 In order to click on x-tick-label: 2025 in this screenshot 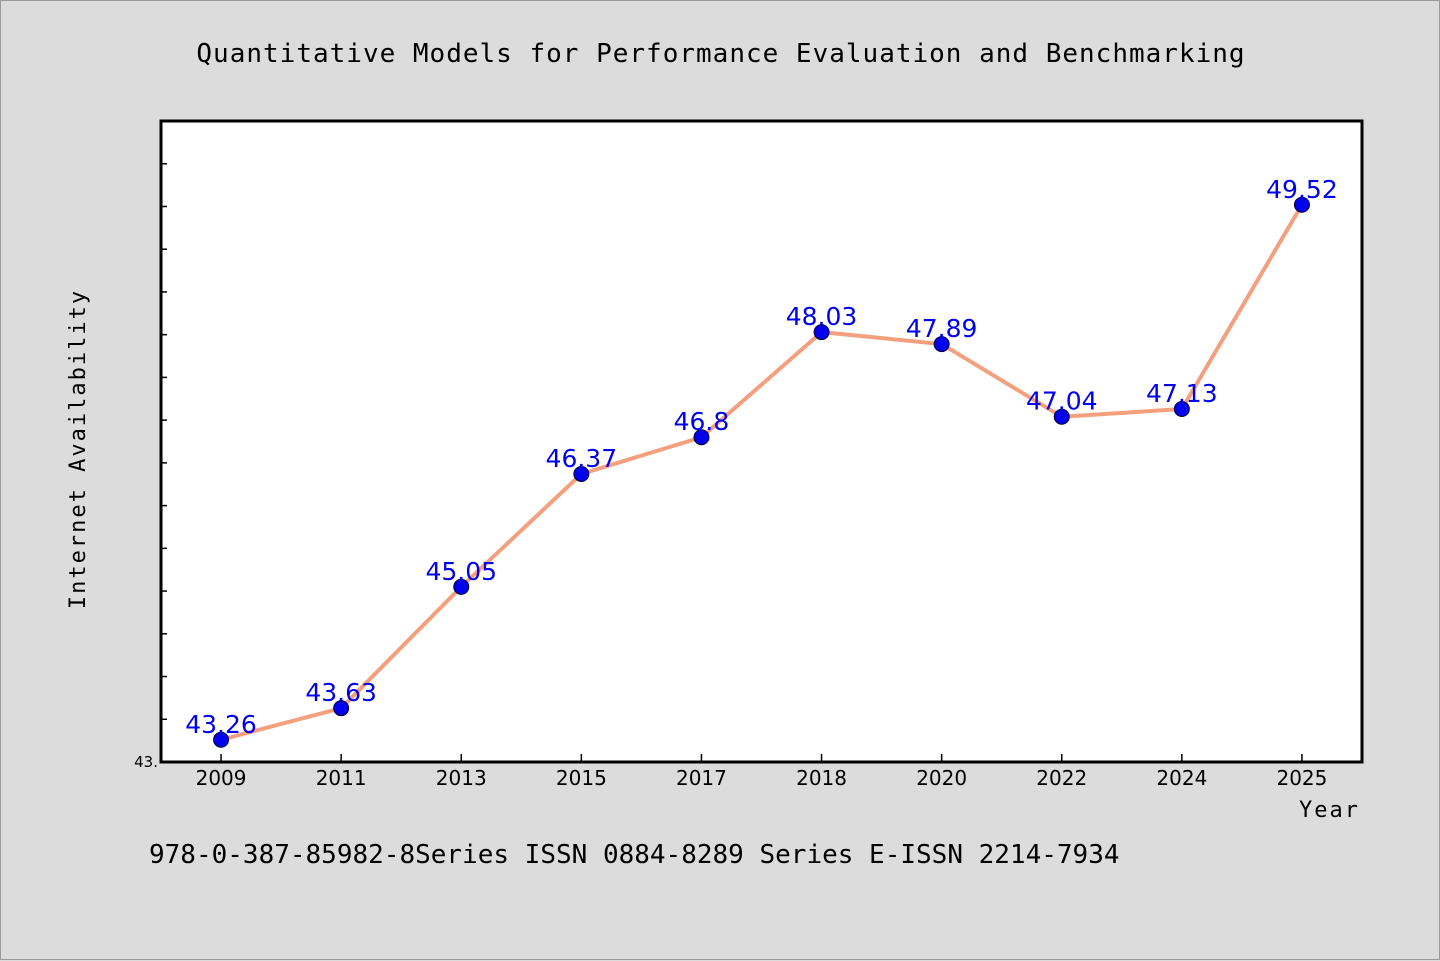, I will do `click(1301, 778)`.